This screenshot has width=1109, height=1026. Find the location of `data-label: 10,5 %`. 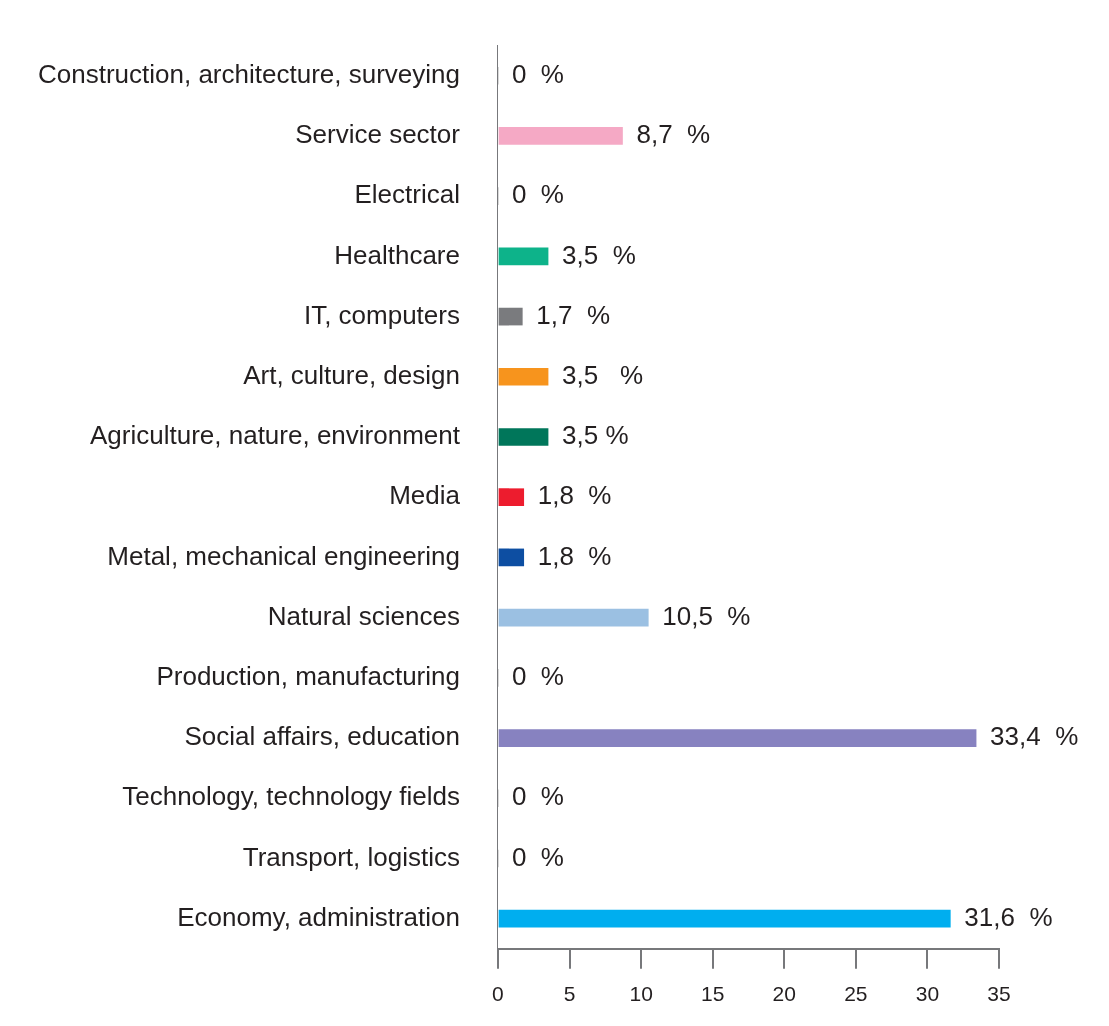

data-label: 10,5 % is located at coordinates (706, 615).